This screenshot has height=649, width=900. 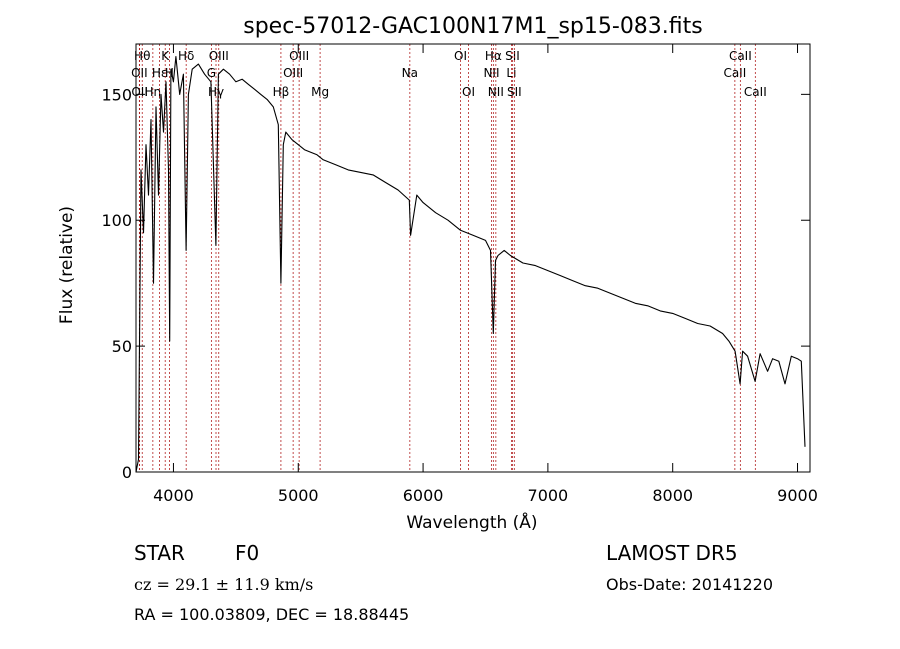 What do you see at coordinates (755, 92) in the screenshot?
I see `line-label-26: CaII` at bounding box center [755, 92].